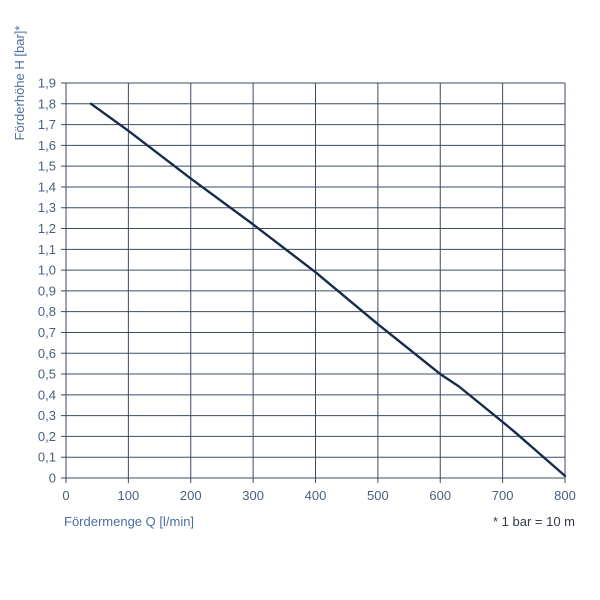 This screenshot has height=600, width=600. What do you see at coordinates (47, 311) in the screenshot?
I see `y-tick-label: 0,8` at bounding box center [47, 311].